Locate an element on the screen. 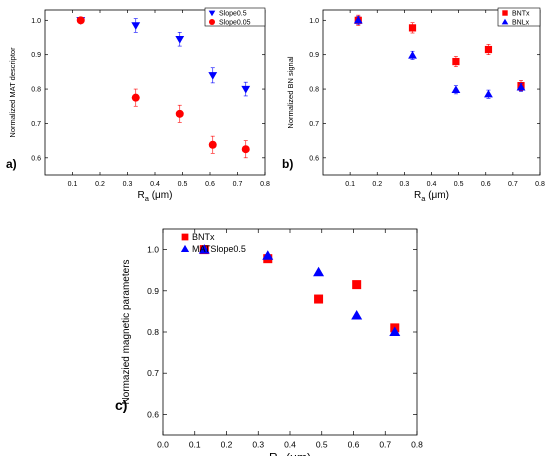  legend: Slope0.5 Slope0.05 is located at coordinates (235, 17).